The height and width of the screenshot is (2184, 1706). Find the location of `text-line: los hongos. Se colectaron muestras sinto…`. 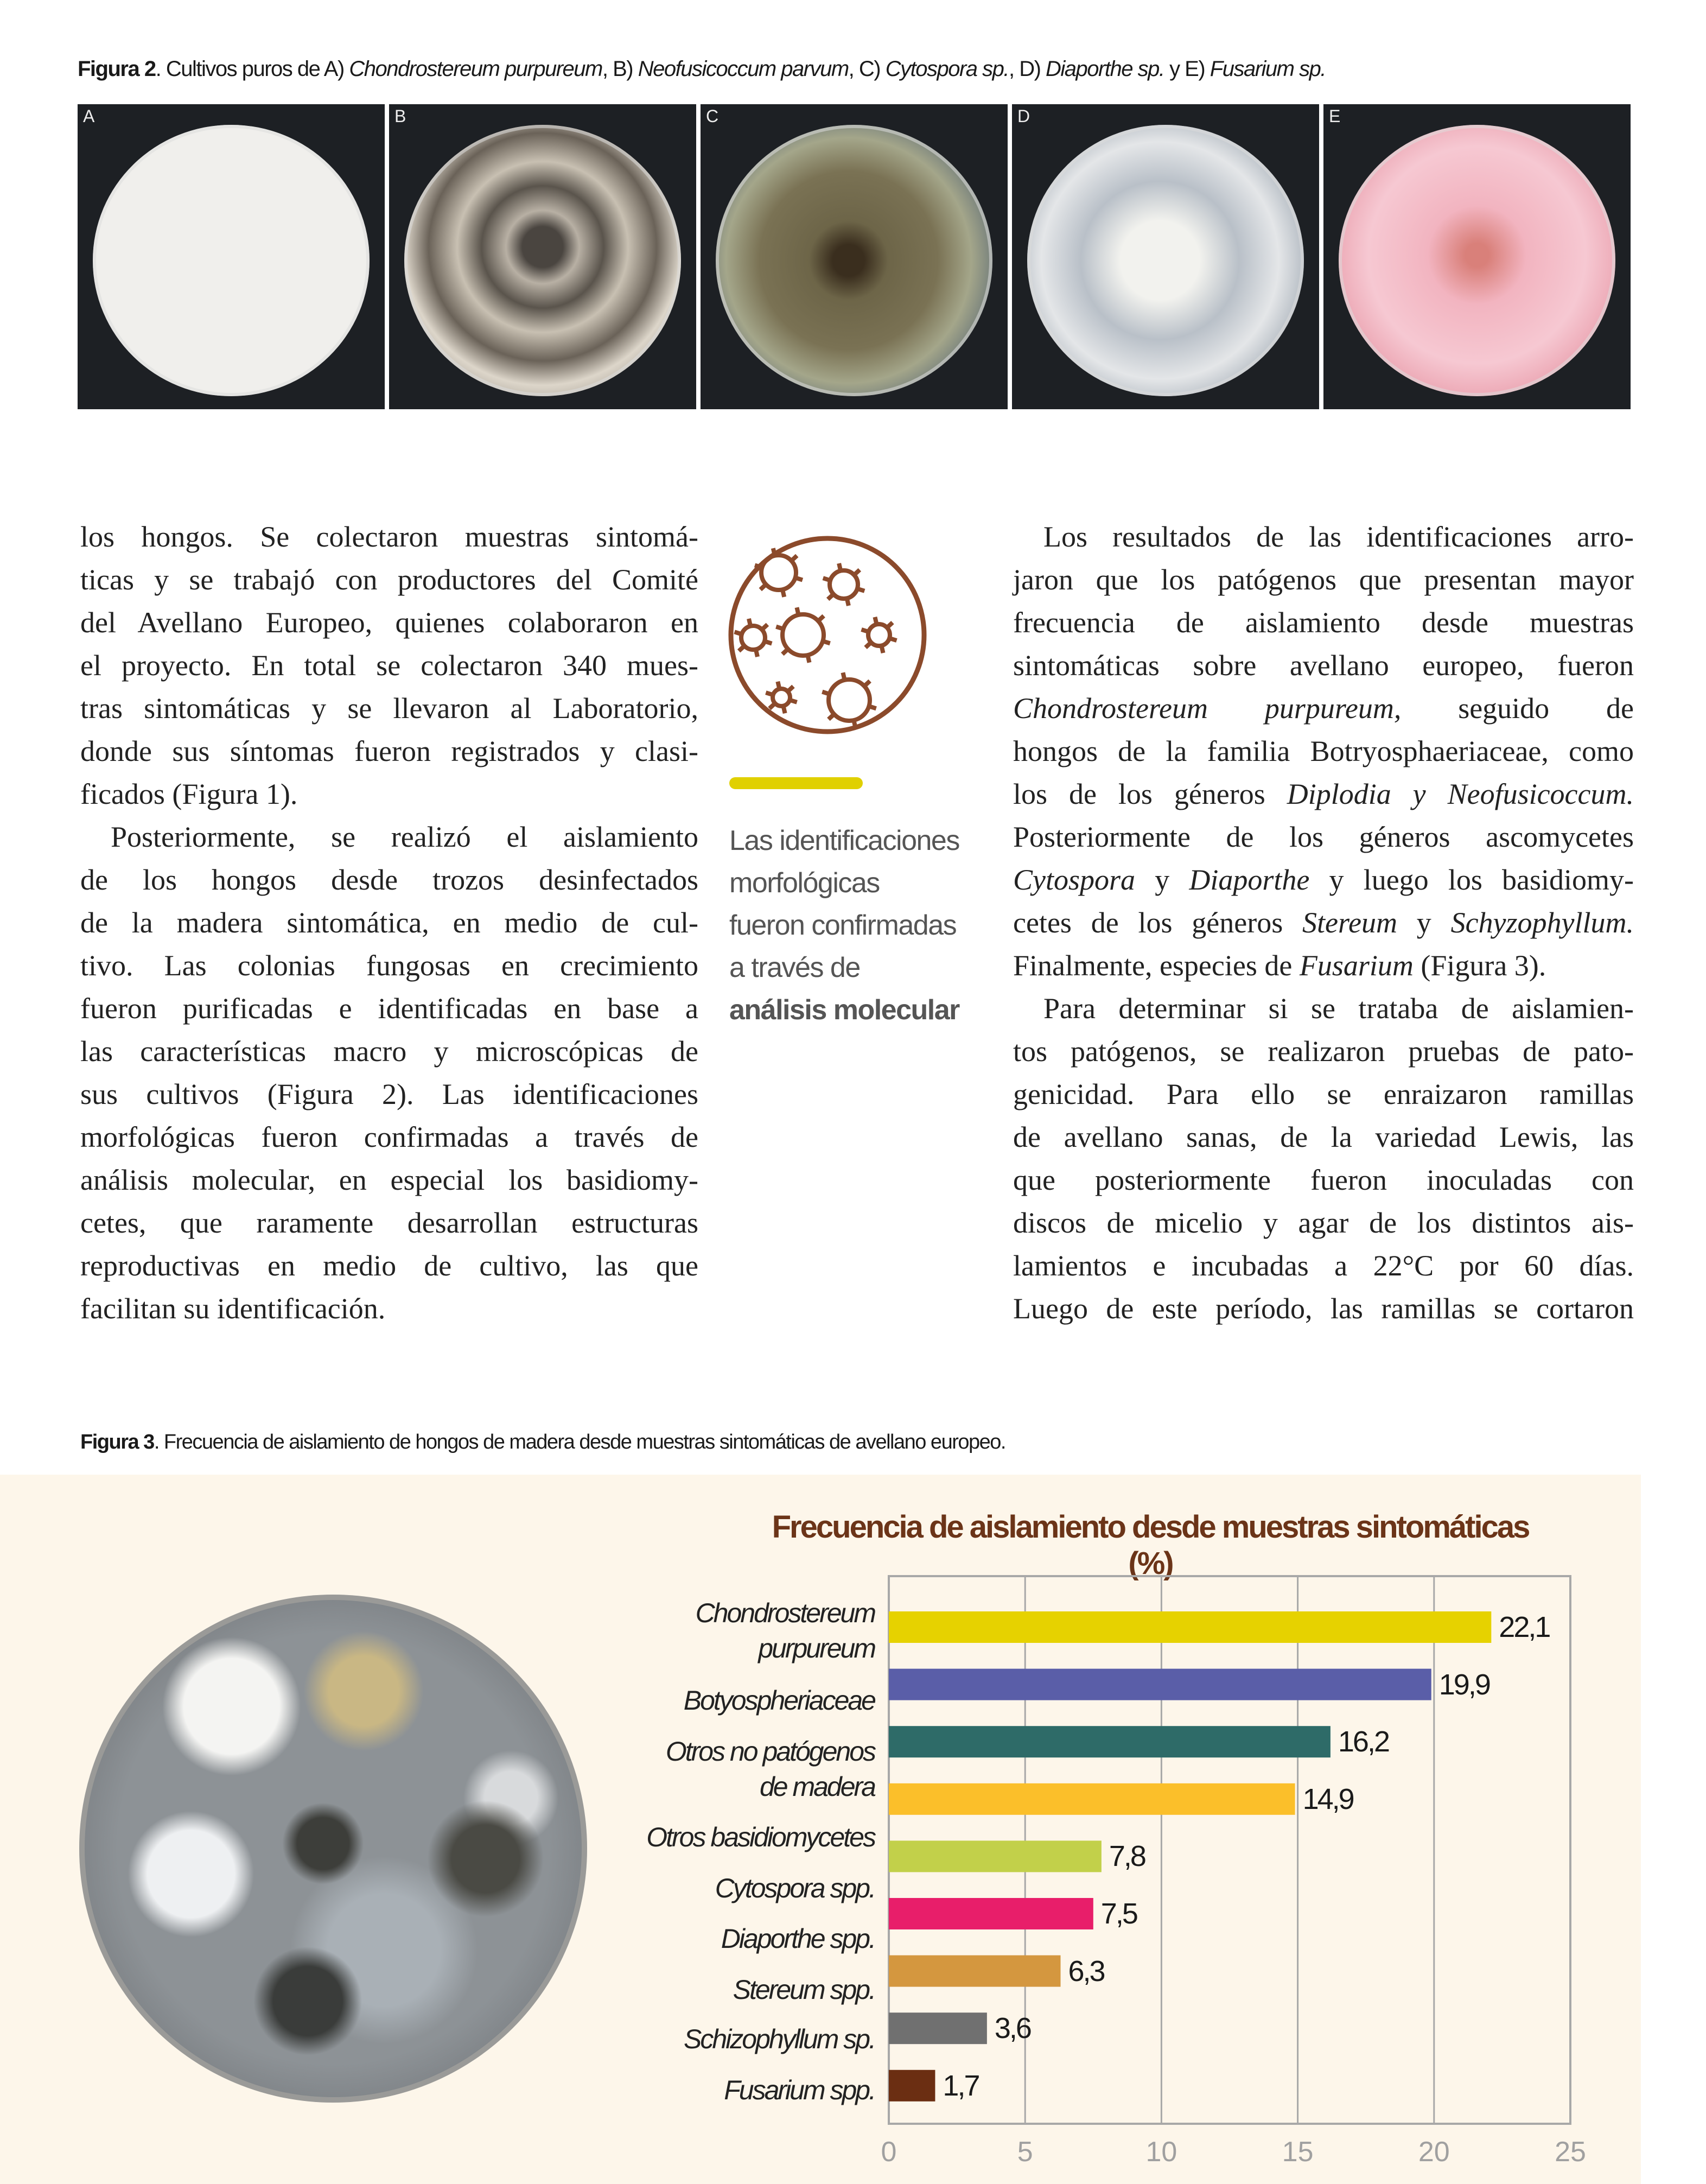

text-line: los hongos. Se colectaron muestras sinto… is located at coordinates (389, 537).